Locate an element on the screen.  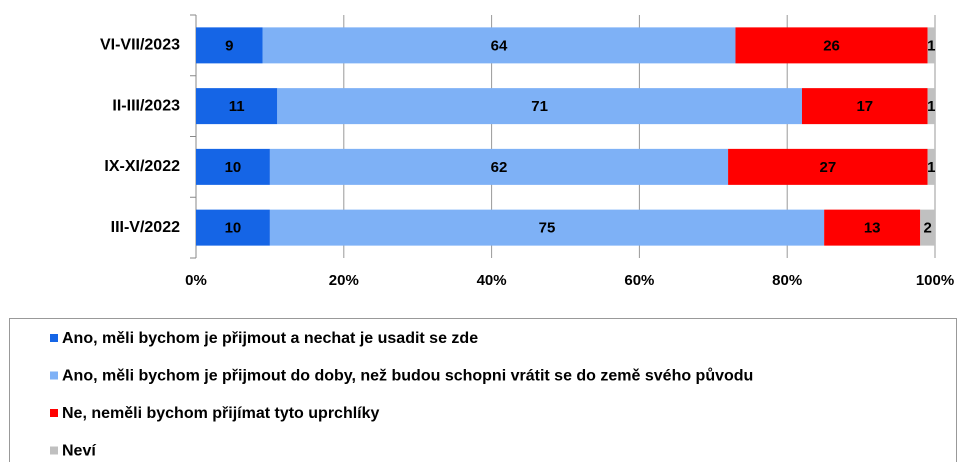
y-tick-label: II-III/2023 is located at coordinates (146, 105).